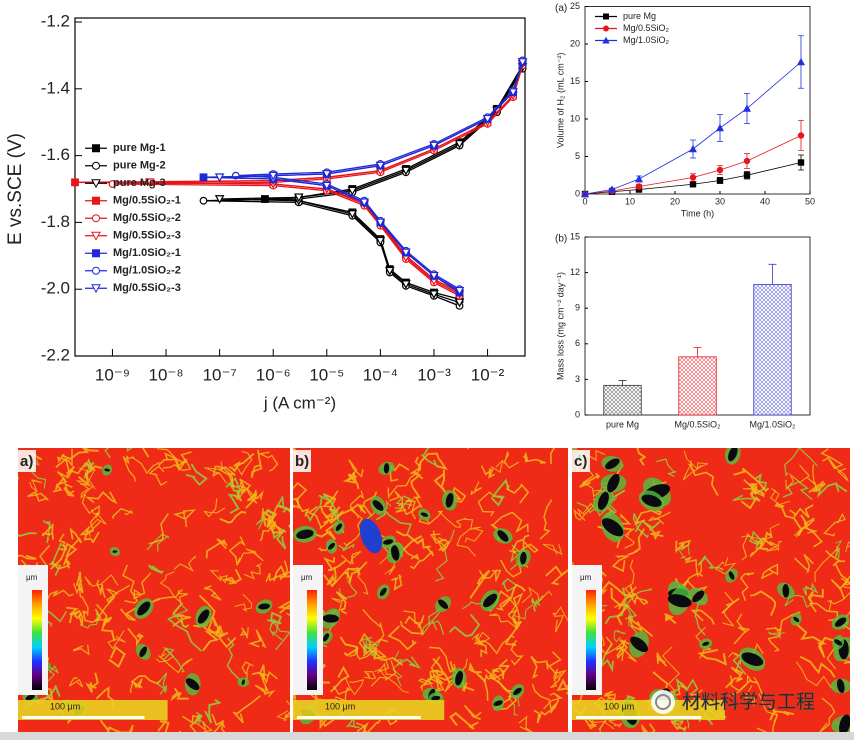 Image resolution: width=854 pixels, height=740 pixels. Describe the element at coordinates (584, 201) in the screenshot. I see `x-tick-label: 0` at that location.